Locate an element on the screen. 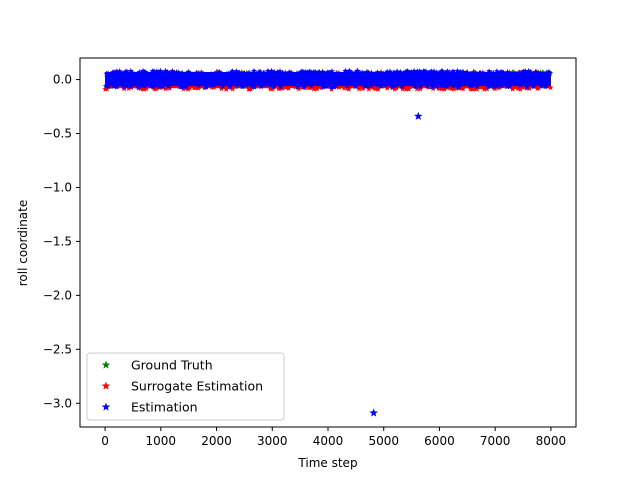  y-axis-title: roll coordinate is located at coordinates (23, 243).